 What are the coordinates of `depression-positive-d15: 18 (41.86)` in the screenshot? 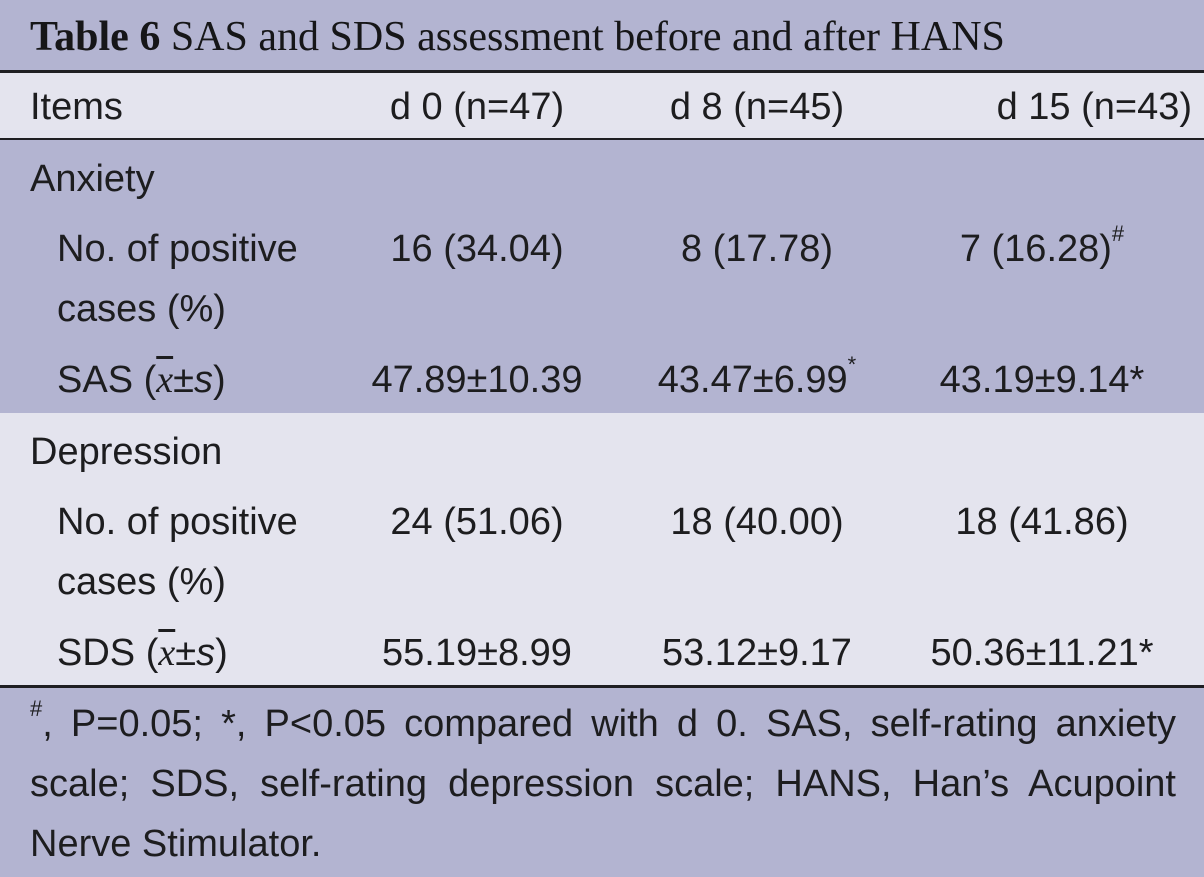 It's located at (1042, 522).